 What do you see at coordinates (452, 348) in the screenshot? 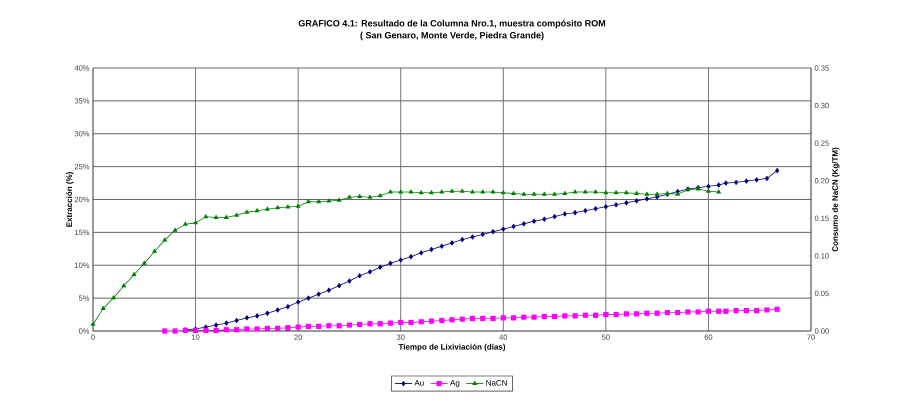
I see `x-axis-title: Tiempo de Lixiviación (días)` at bounding box center [452, 348].